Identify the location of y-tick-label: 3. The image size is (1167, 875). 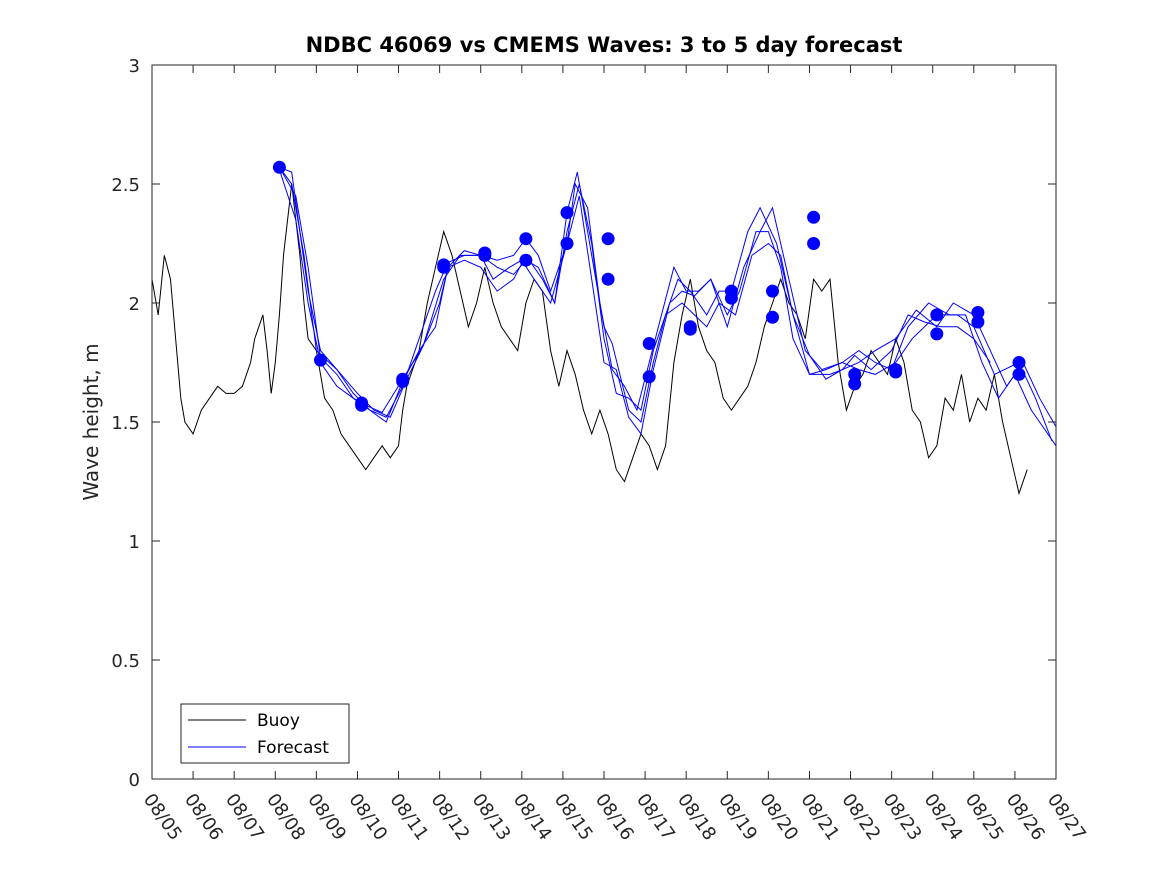
(134, 66).